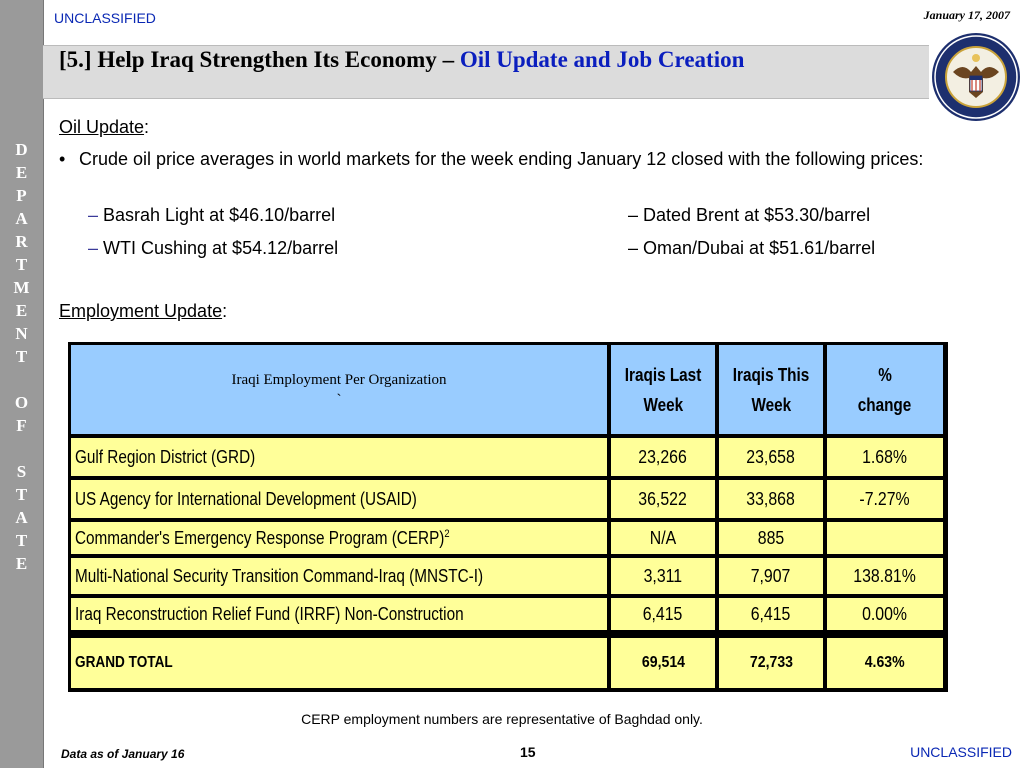 This screenshot has height=768, width=1024. I want to click on sidebar-letter: M, so click(21, 287).